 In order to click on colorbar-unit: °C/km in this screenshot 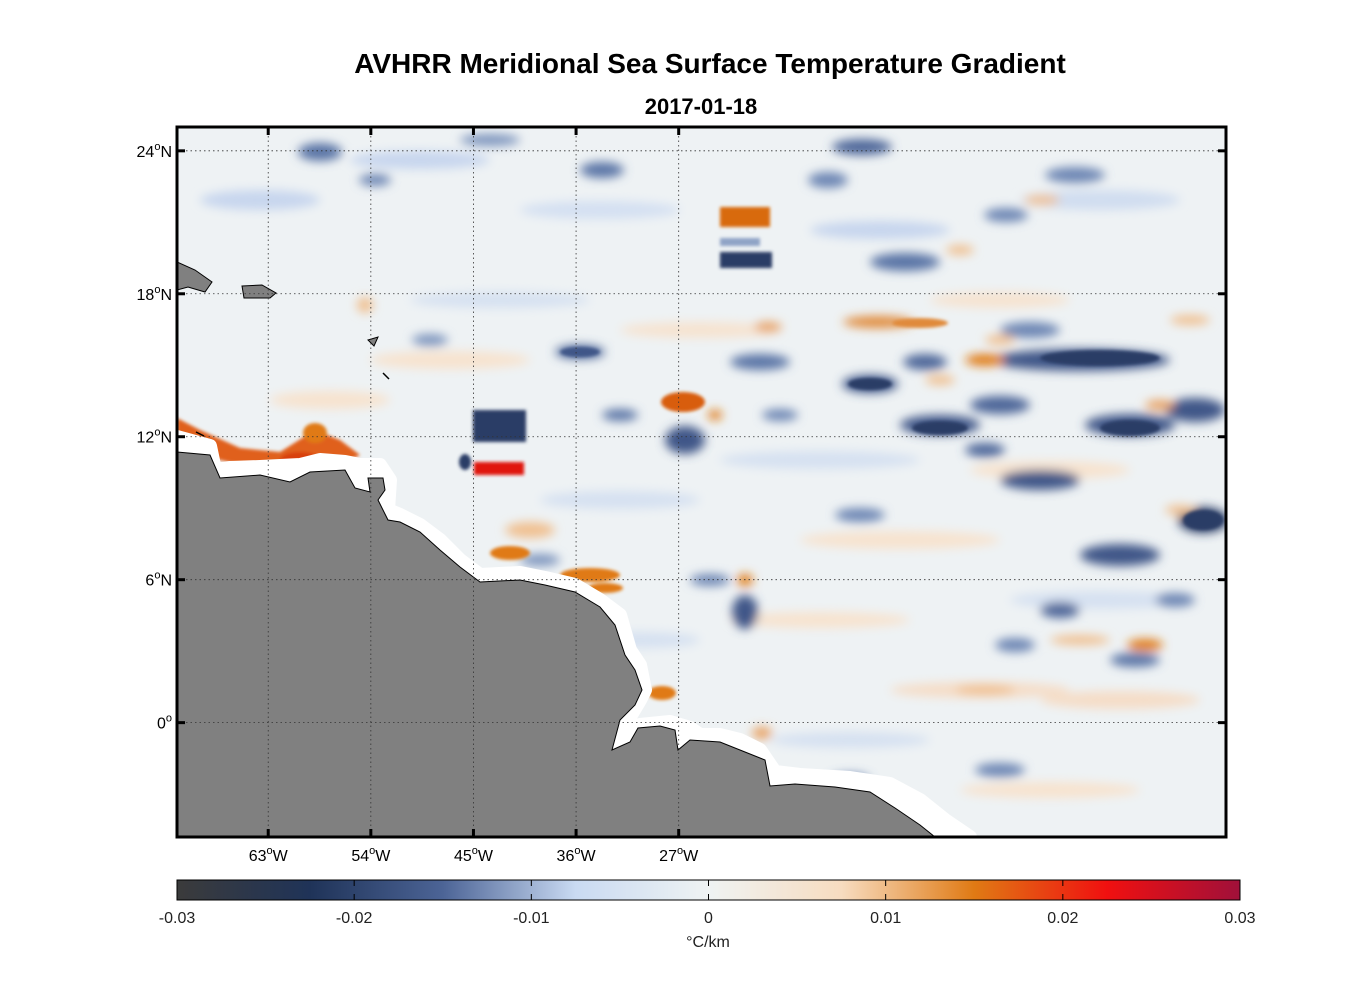, I will do `click(708, 942)`.